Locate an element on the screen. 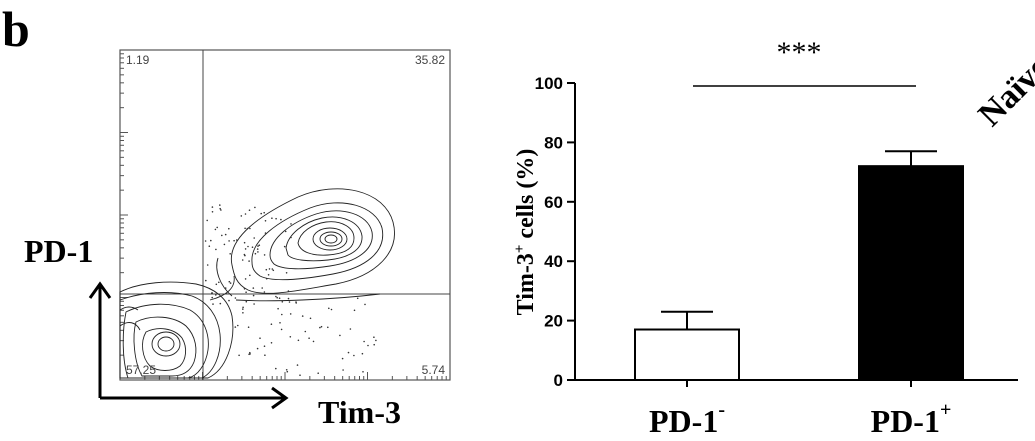 This screenshot has width=1035, height=441. bar-y-tick-label: 80 is located at coordinates (553, 142).